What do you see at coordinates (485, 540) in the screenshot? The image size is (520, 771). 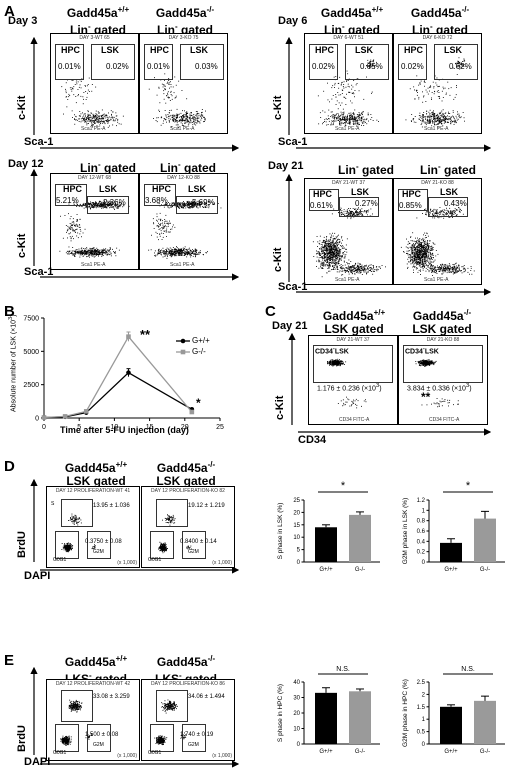 I see `bar-ko` at bounding box center [485, 540].